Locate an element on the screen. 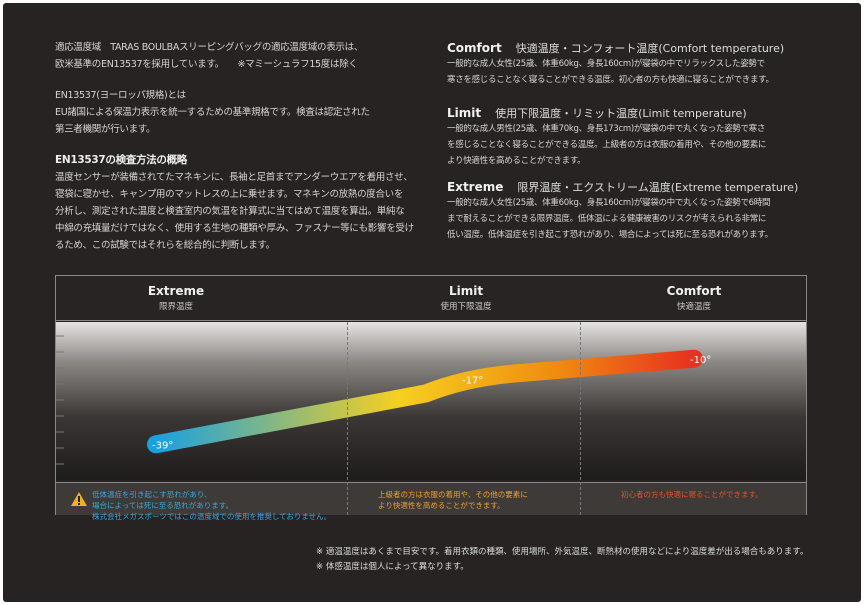 The width and height of the screenshot is (864, 605). column-limit: Limit 使用下限温度 is located at coordinates (466, 298).